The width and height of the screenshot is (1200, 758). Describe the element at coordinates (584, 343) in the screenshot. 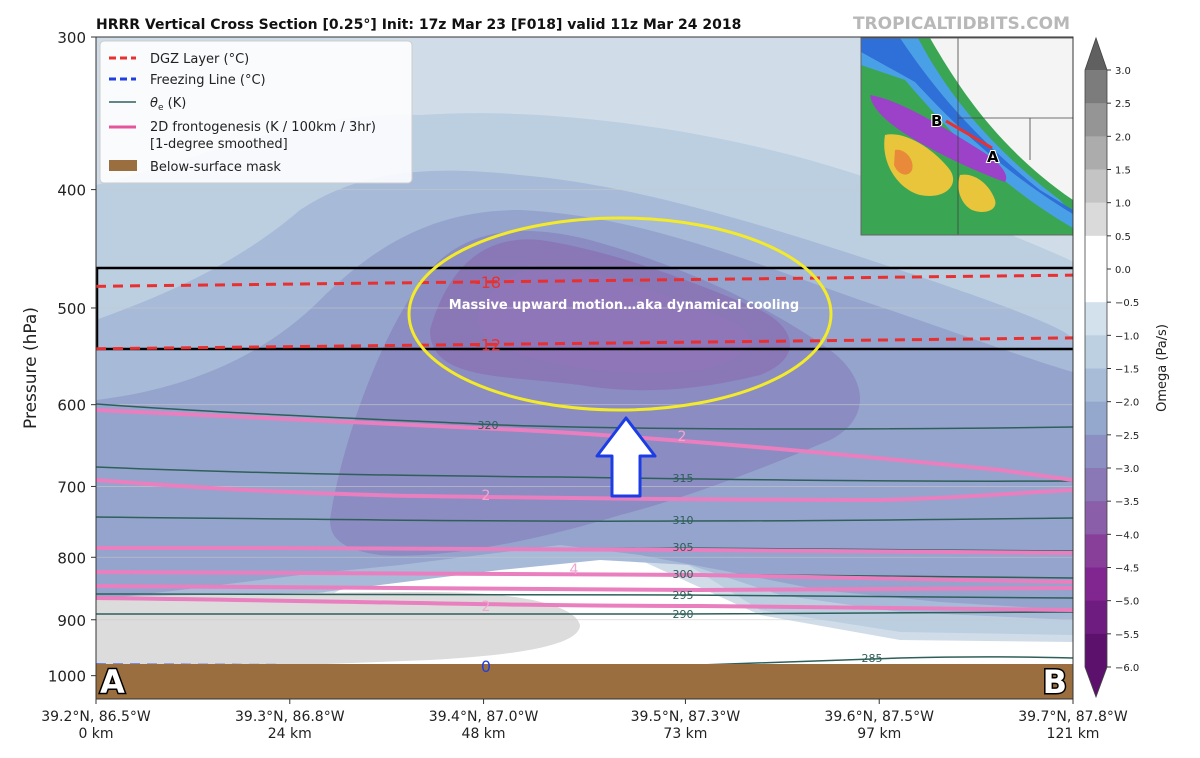

I see `dgz-line-minus12` at that location.